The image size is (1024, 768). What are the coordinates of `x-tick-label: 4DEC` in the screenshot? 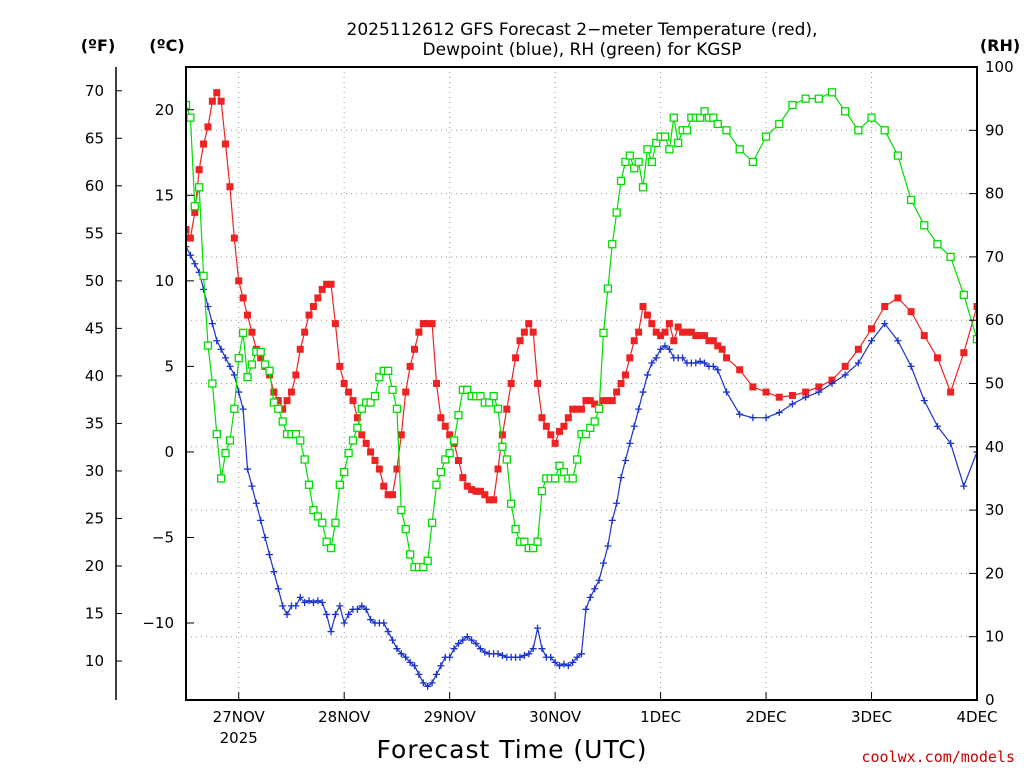 It's located at (976, 717).